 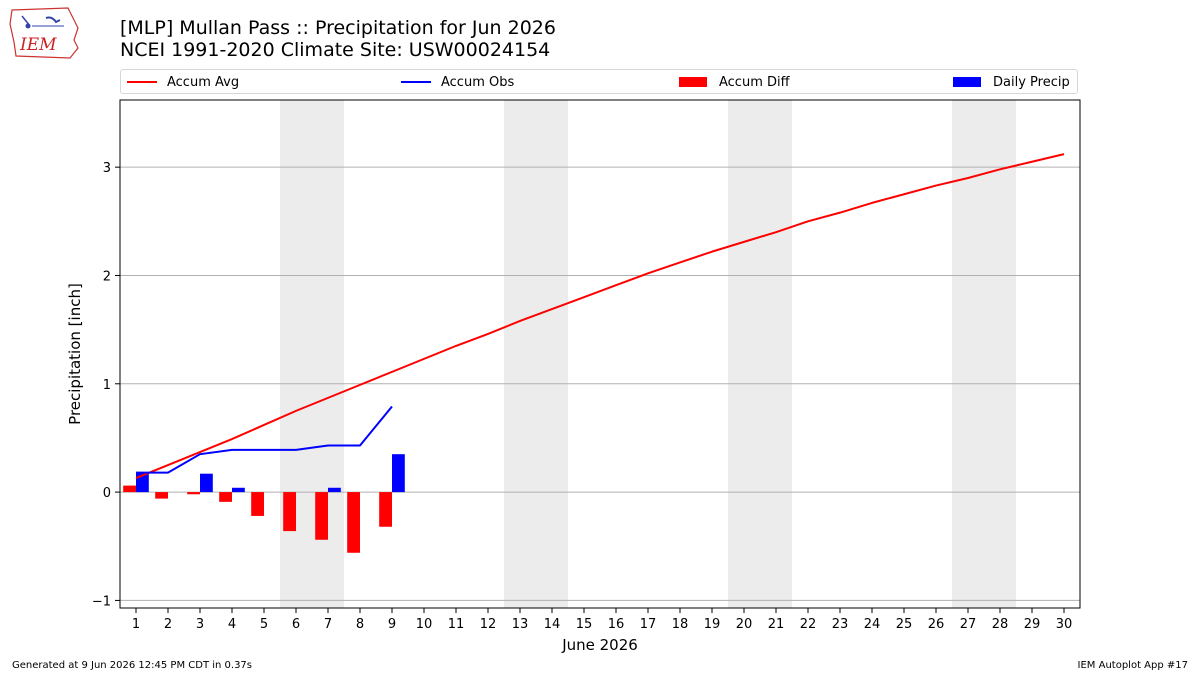 What do you see at coordinates (142, 82) in the screenshot?
I see `legend-swatch-accum-avg` at bounding box center [142, 82].